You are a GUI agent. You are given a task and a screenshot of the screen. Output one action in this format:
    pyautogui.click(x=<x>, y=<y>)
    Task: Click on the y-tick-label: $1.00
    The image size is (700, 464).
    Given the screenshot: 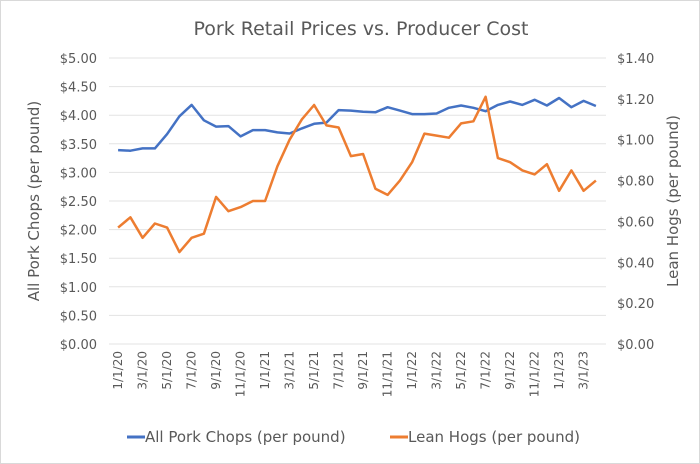 What is the action you would take?
    pyautogui.click(x=78, y=288)
    